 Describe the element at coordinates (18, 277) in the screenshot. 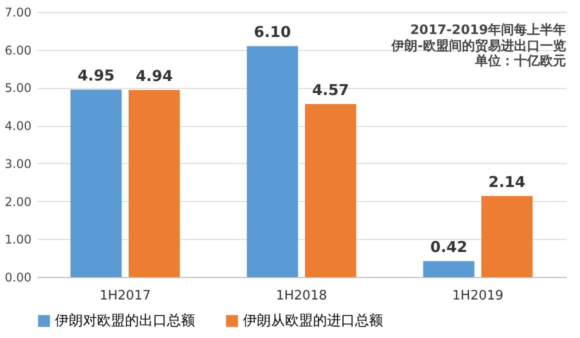

I see `y-tick-label: 0.00` at that location.